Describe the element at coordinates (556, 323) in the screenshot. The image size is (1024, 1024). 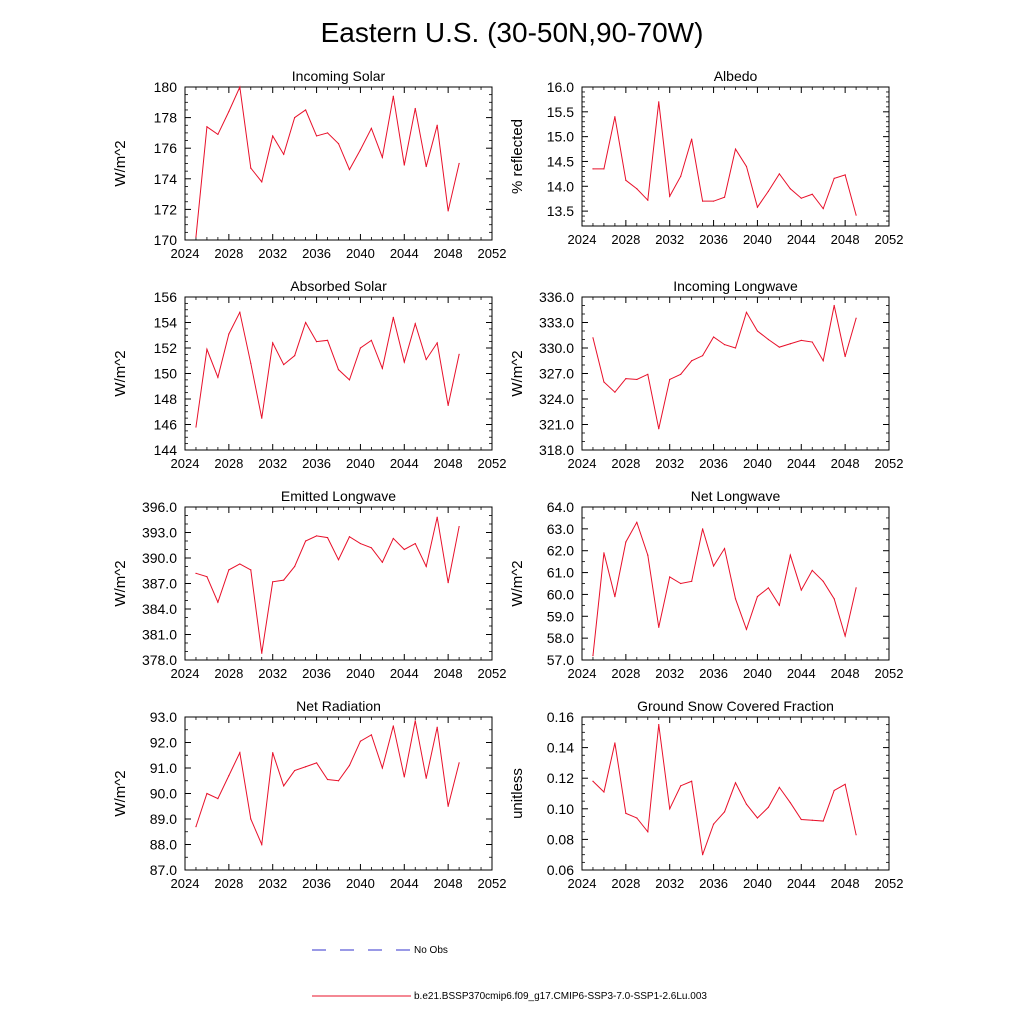
I see `y-tick-label: 333.0` at that location.